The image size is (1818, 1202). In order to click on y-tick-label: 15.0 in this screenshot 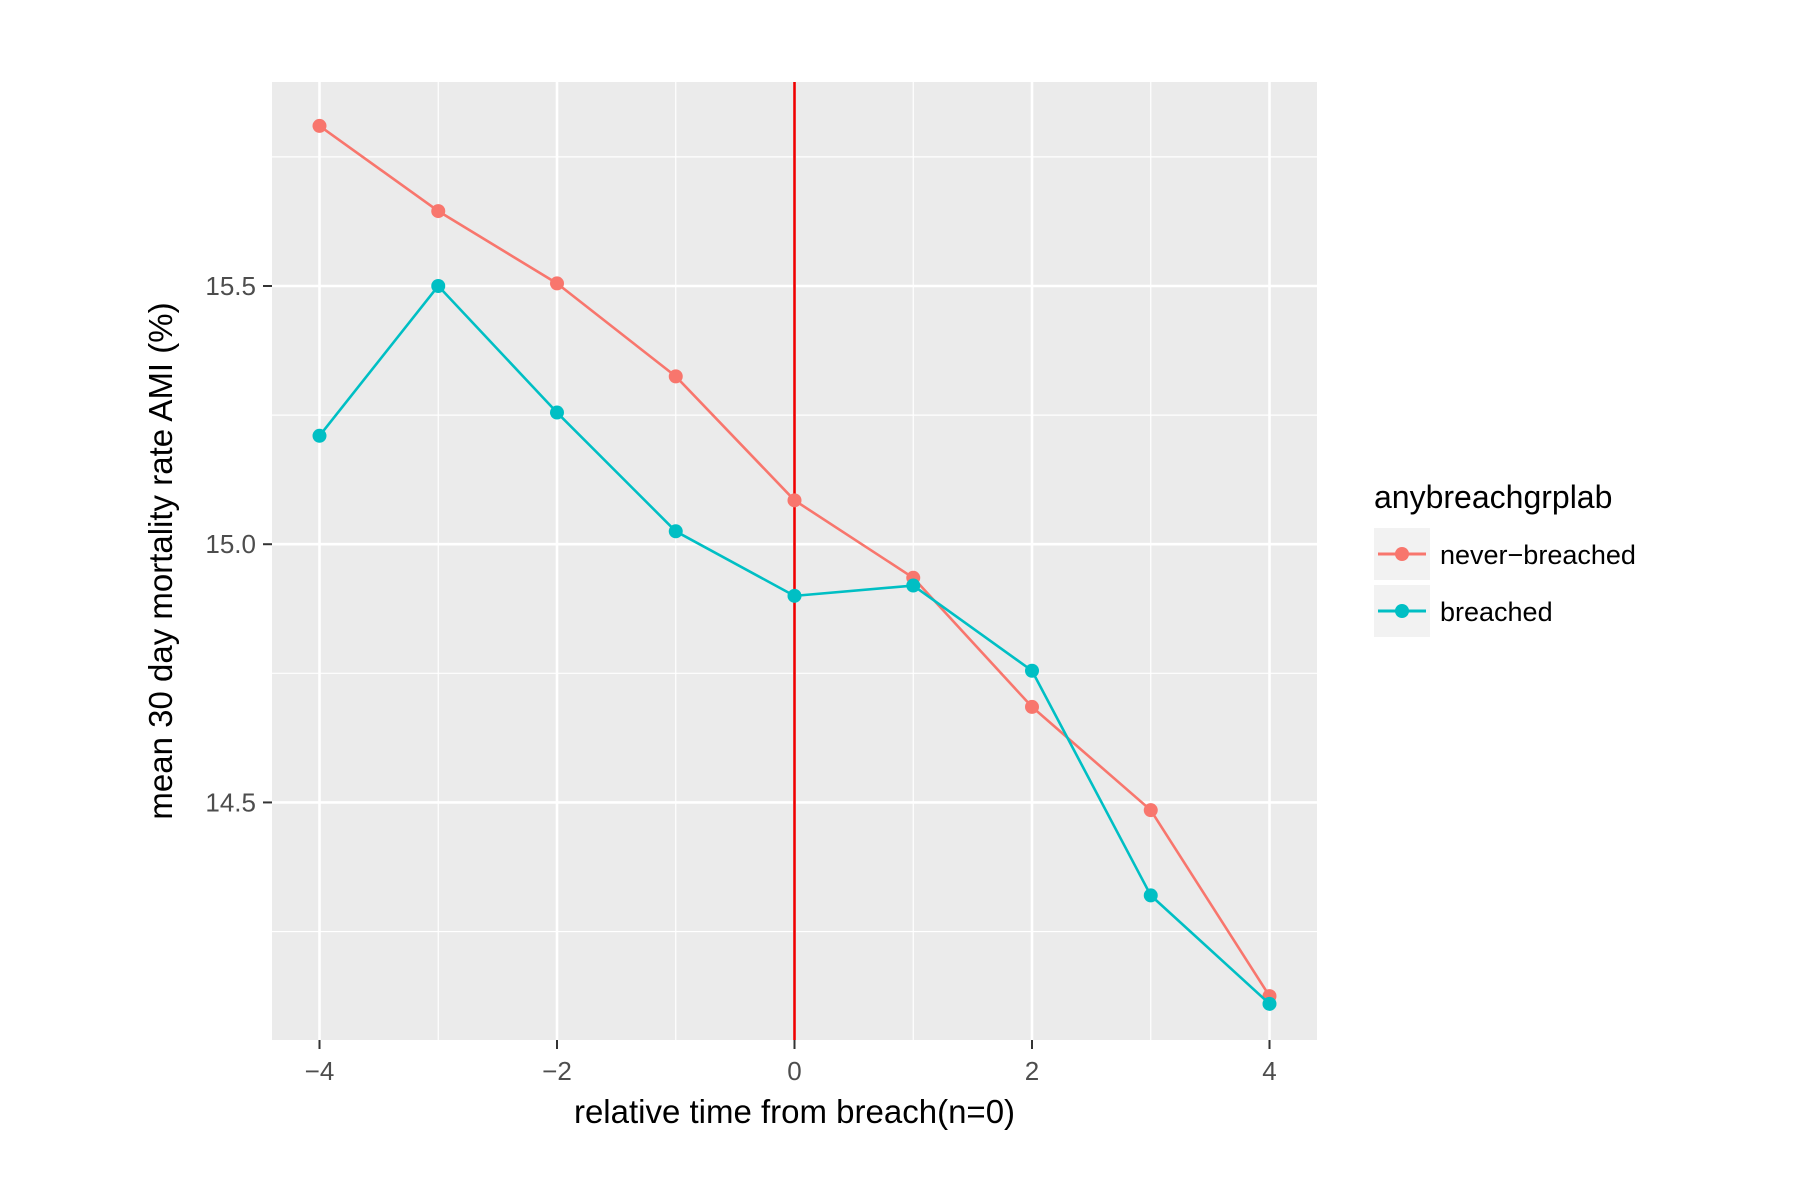, I will do `click(230, 544)`.